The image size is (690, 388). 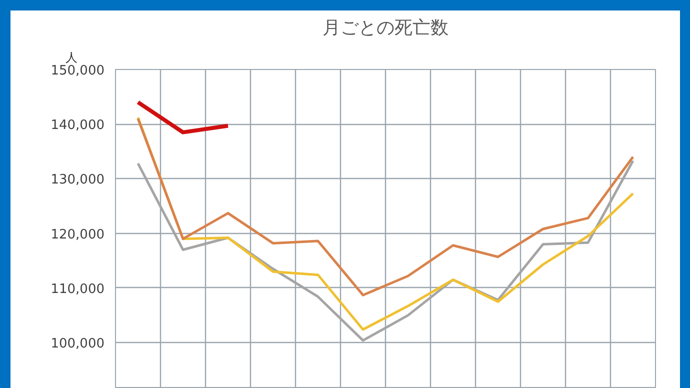 I want to click on y-tick-label: 110,000, so click(x=77, y=289).